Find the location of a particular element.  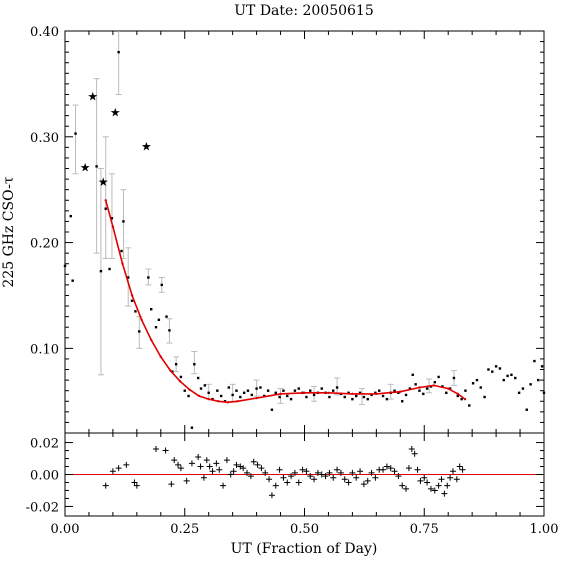

y-tick-label: 0.30 is located at coordinates (44, 138).